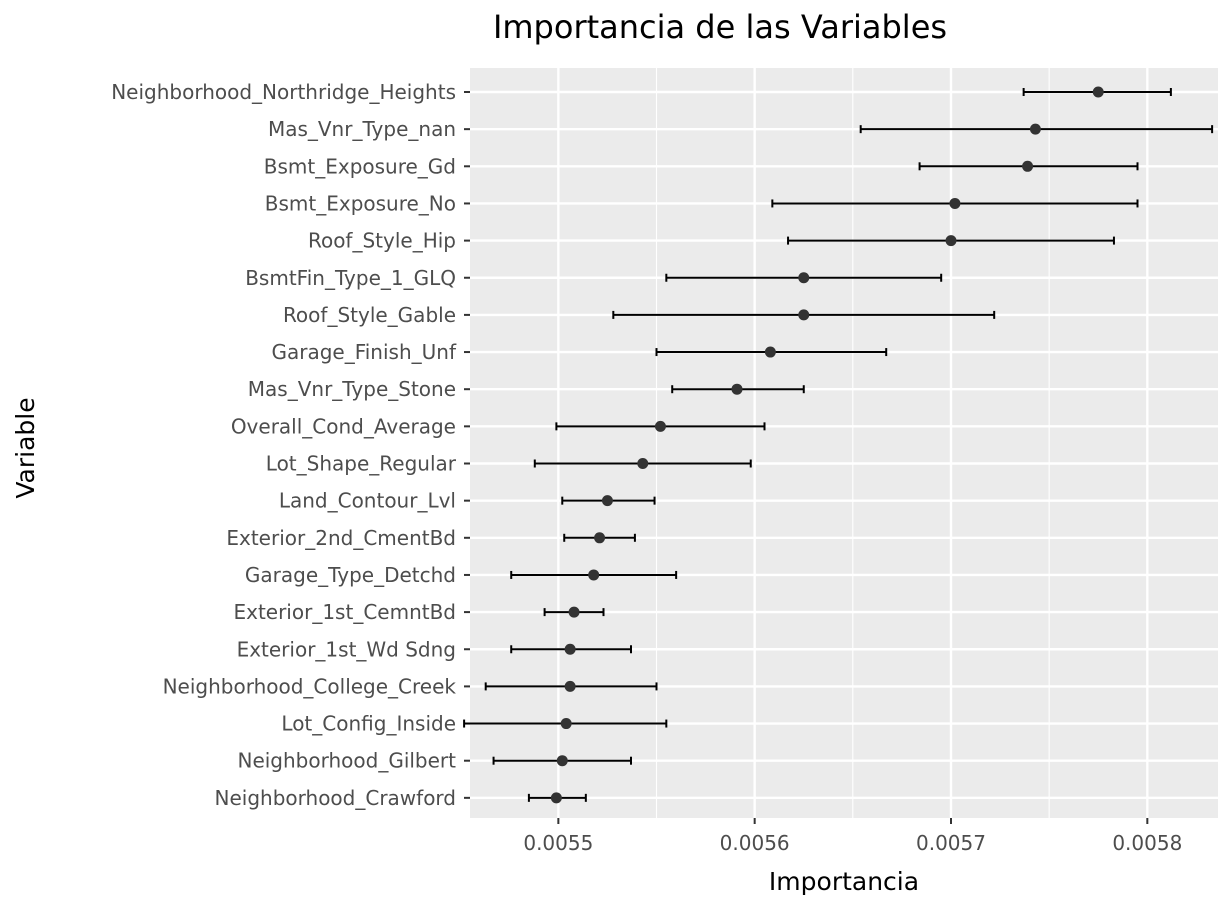  What do you see at coordinates (346, 761) in the screenshot?
I see `y-tick-label: Neighborhood_Gilbert` at bounding box center [346, 761].